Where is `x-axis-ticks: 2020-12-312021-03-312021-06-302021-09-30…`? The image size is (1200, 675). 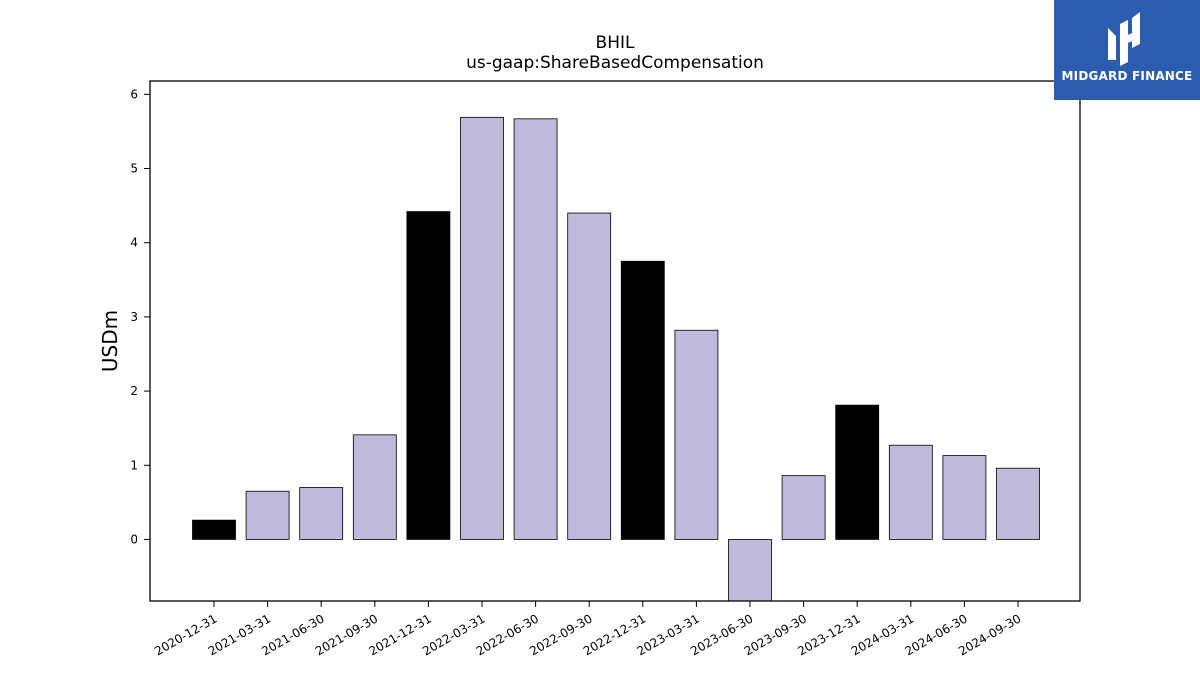 x-axis-ticks: 2020-12-312021-03-312021-06-302021-09-30… is located at coordinates (588, 629).